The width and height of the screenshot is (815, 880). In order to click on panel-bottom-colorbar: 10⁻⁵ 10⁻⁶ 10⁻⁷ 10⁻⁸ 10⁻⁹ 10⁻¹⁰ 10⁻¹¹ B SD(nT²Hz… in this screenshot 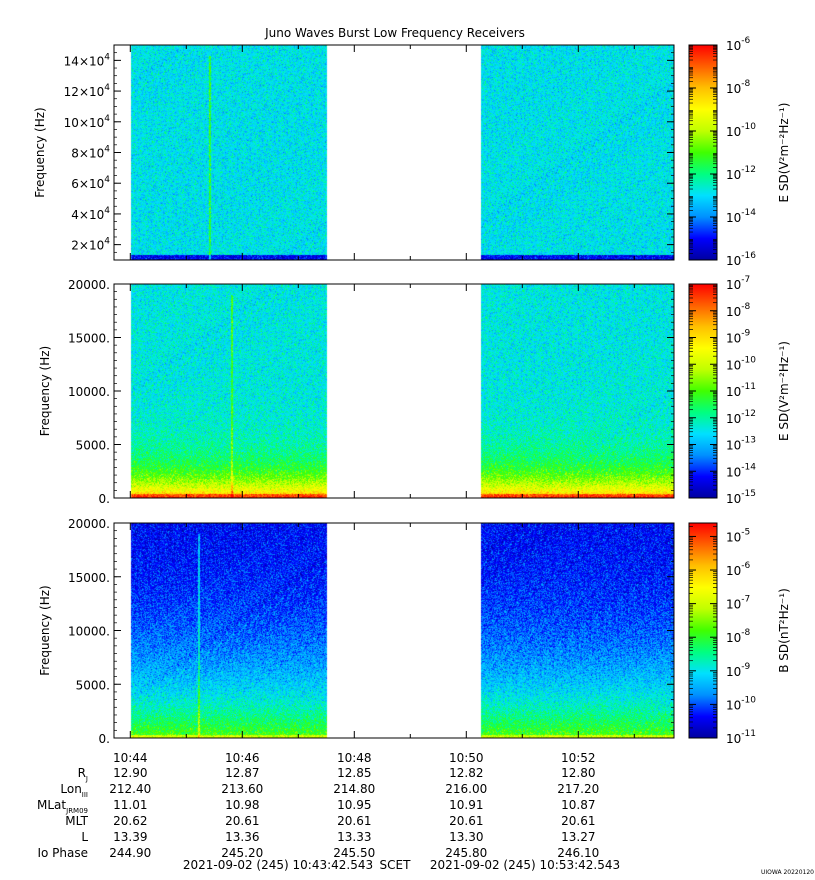, I will do `click(739, 634)`.